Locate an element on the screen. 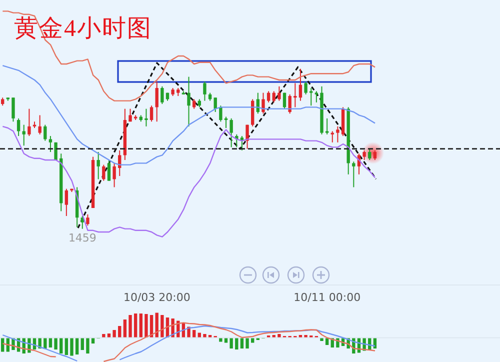 The image size is (500, 362). chart-title: 黄金4小时图 is located at coordinates (83, 29).